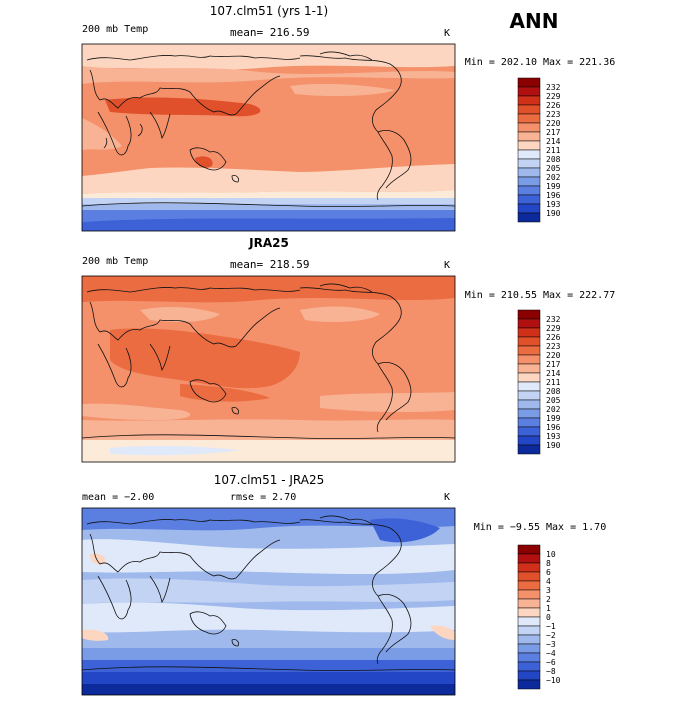 This screenshot has height=705, width=700. What do you see at coordinates (553, 680) in the screenshot?
I see `colorbar-tick-label: −10` at bounding box center [553, 680].